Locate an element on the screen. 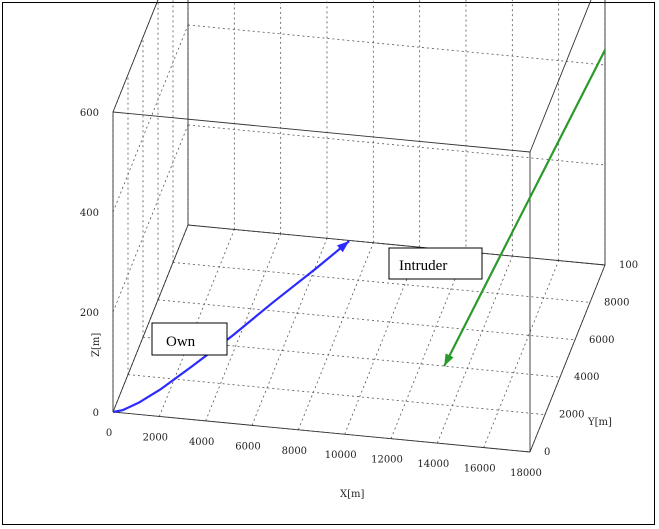 This screenshot has width=659, height=529. y-tick-label: 8000 is located at coordinates (616, 302).